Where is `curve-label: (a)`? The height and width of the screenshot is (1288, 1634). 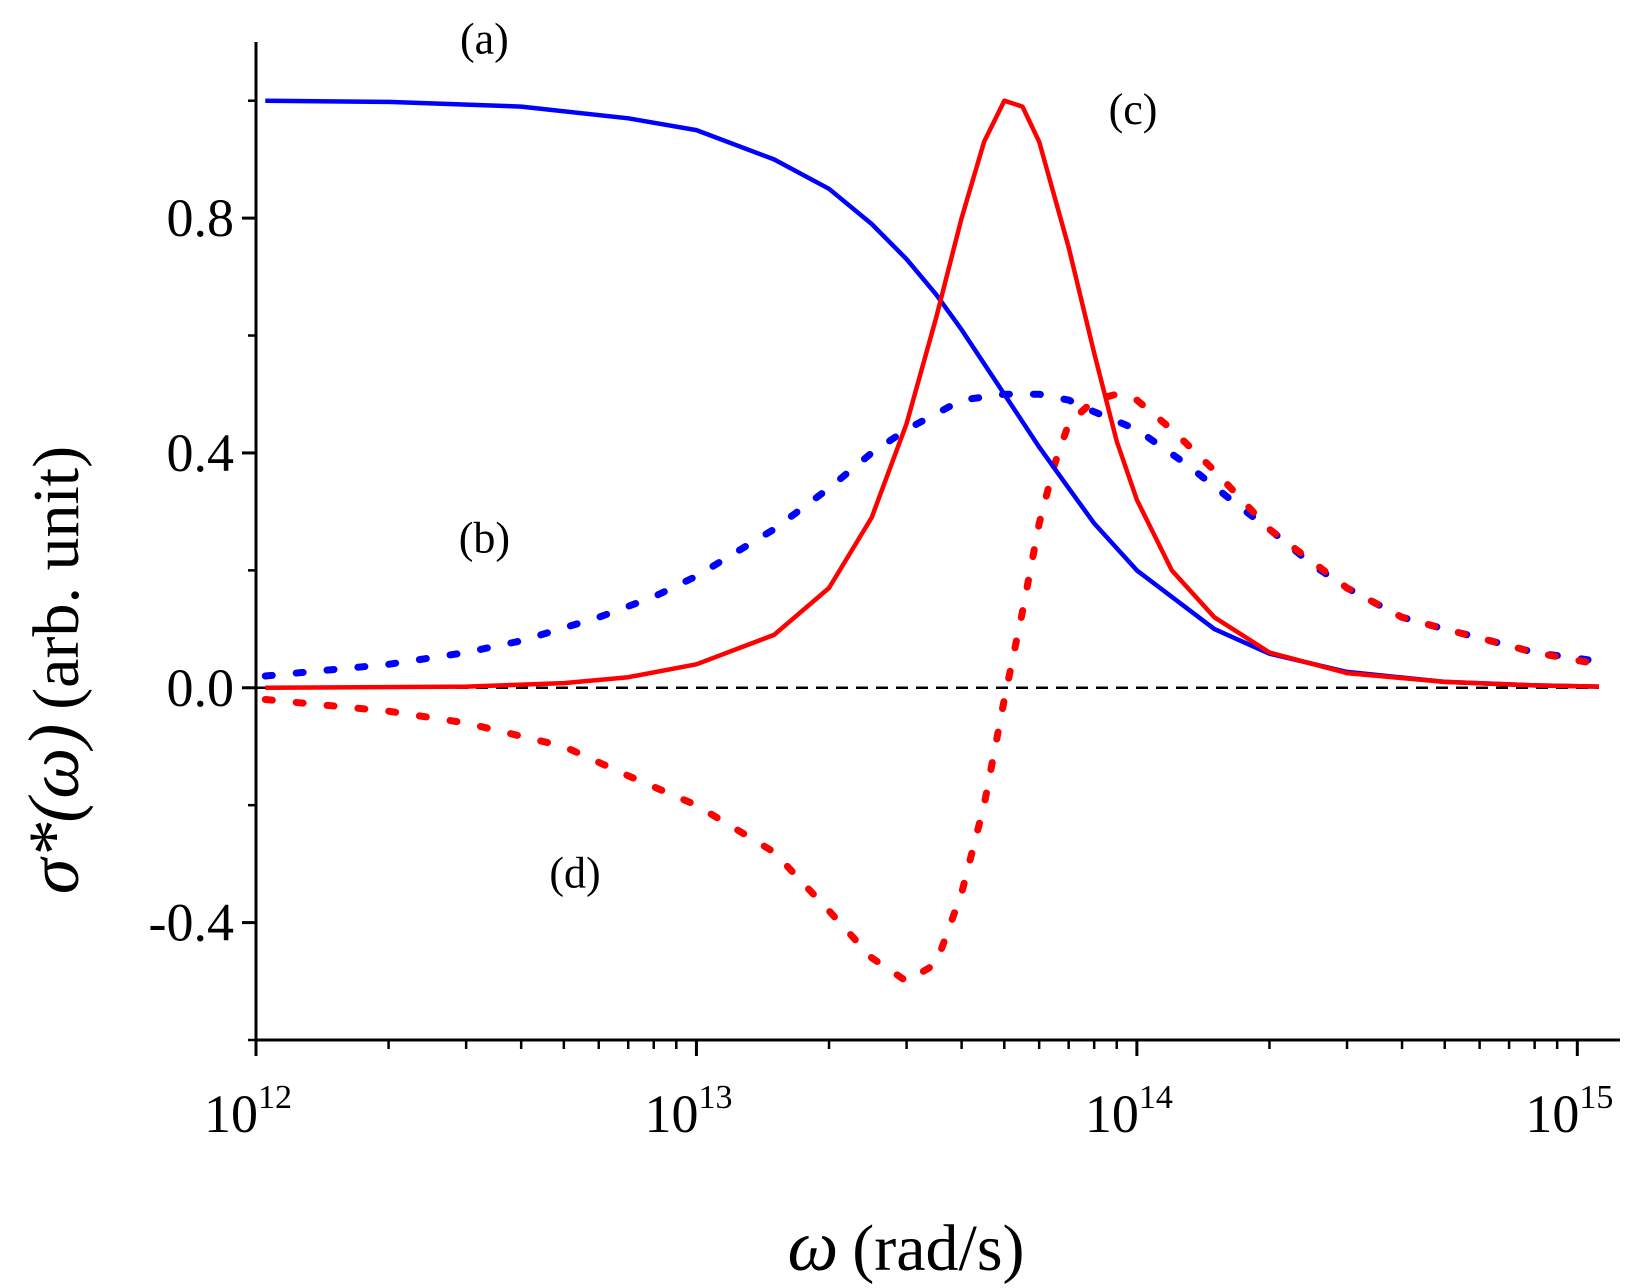
curve-label: (a) is located at coordinates (484, 39).